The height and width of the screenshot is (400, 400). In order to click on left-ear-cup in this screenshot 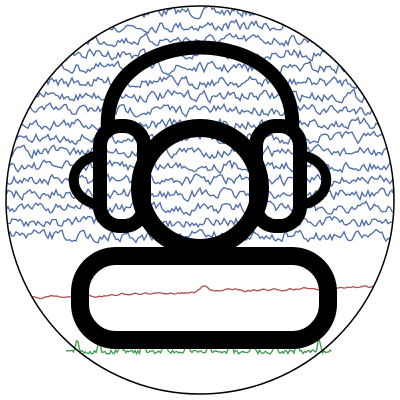, I will do `click(122, 176)`.